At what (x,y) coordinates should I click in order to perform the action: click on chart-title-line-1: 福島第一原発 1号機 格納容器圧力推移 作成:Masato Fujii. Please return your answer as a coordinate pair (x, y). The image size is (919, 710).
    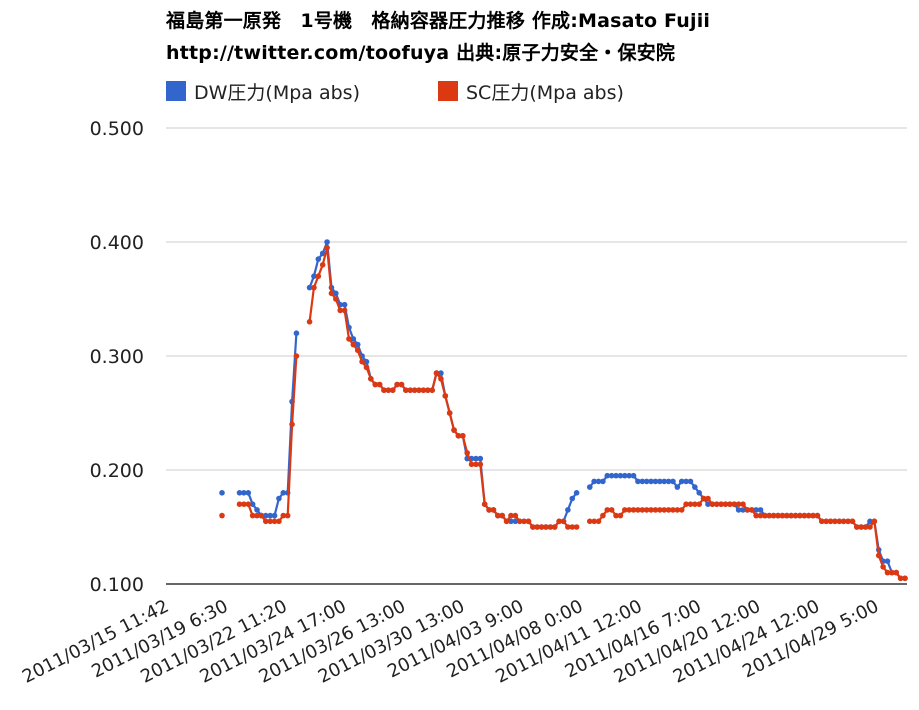
    Looking at the image, I should click on (438, 21).